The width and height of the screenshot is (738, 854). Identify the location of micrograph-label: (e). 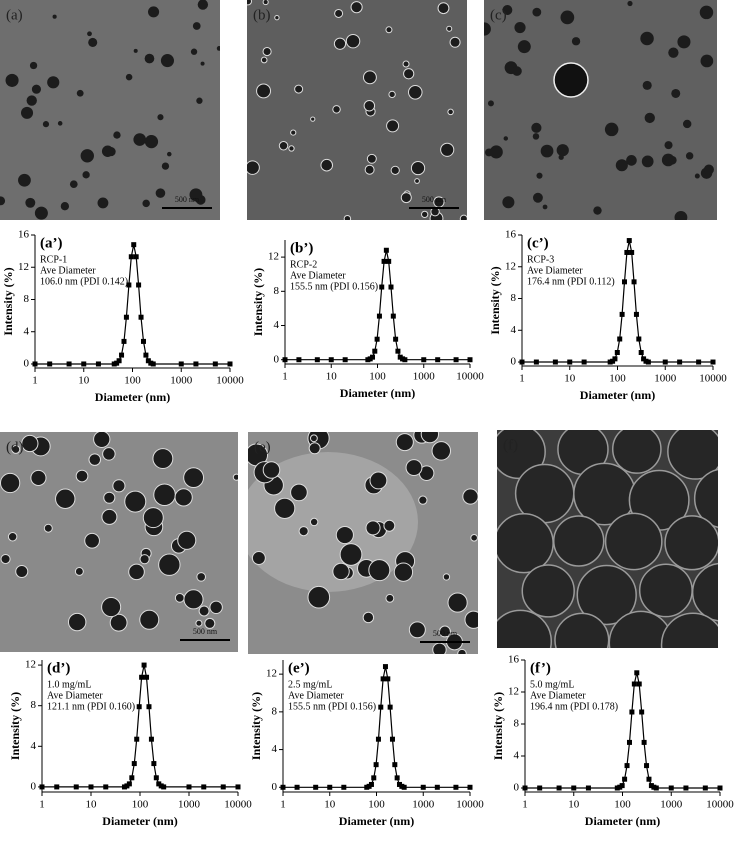
(262, 447).